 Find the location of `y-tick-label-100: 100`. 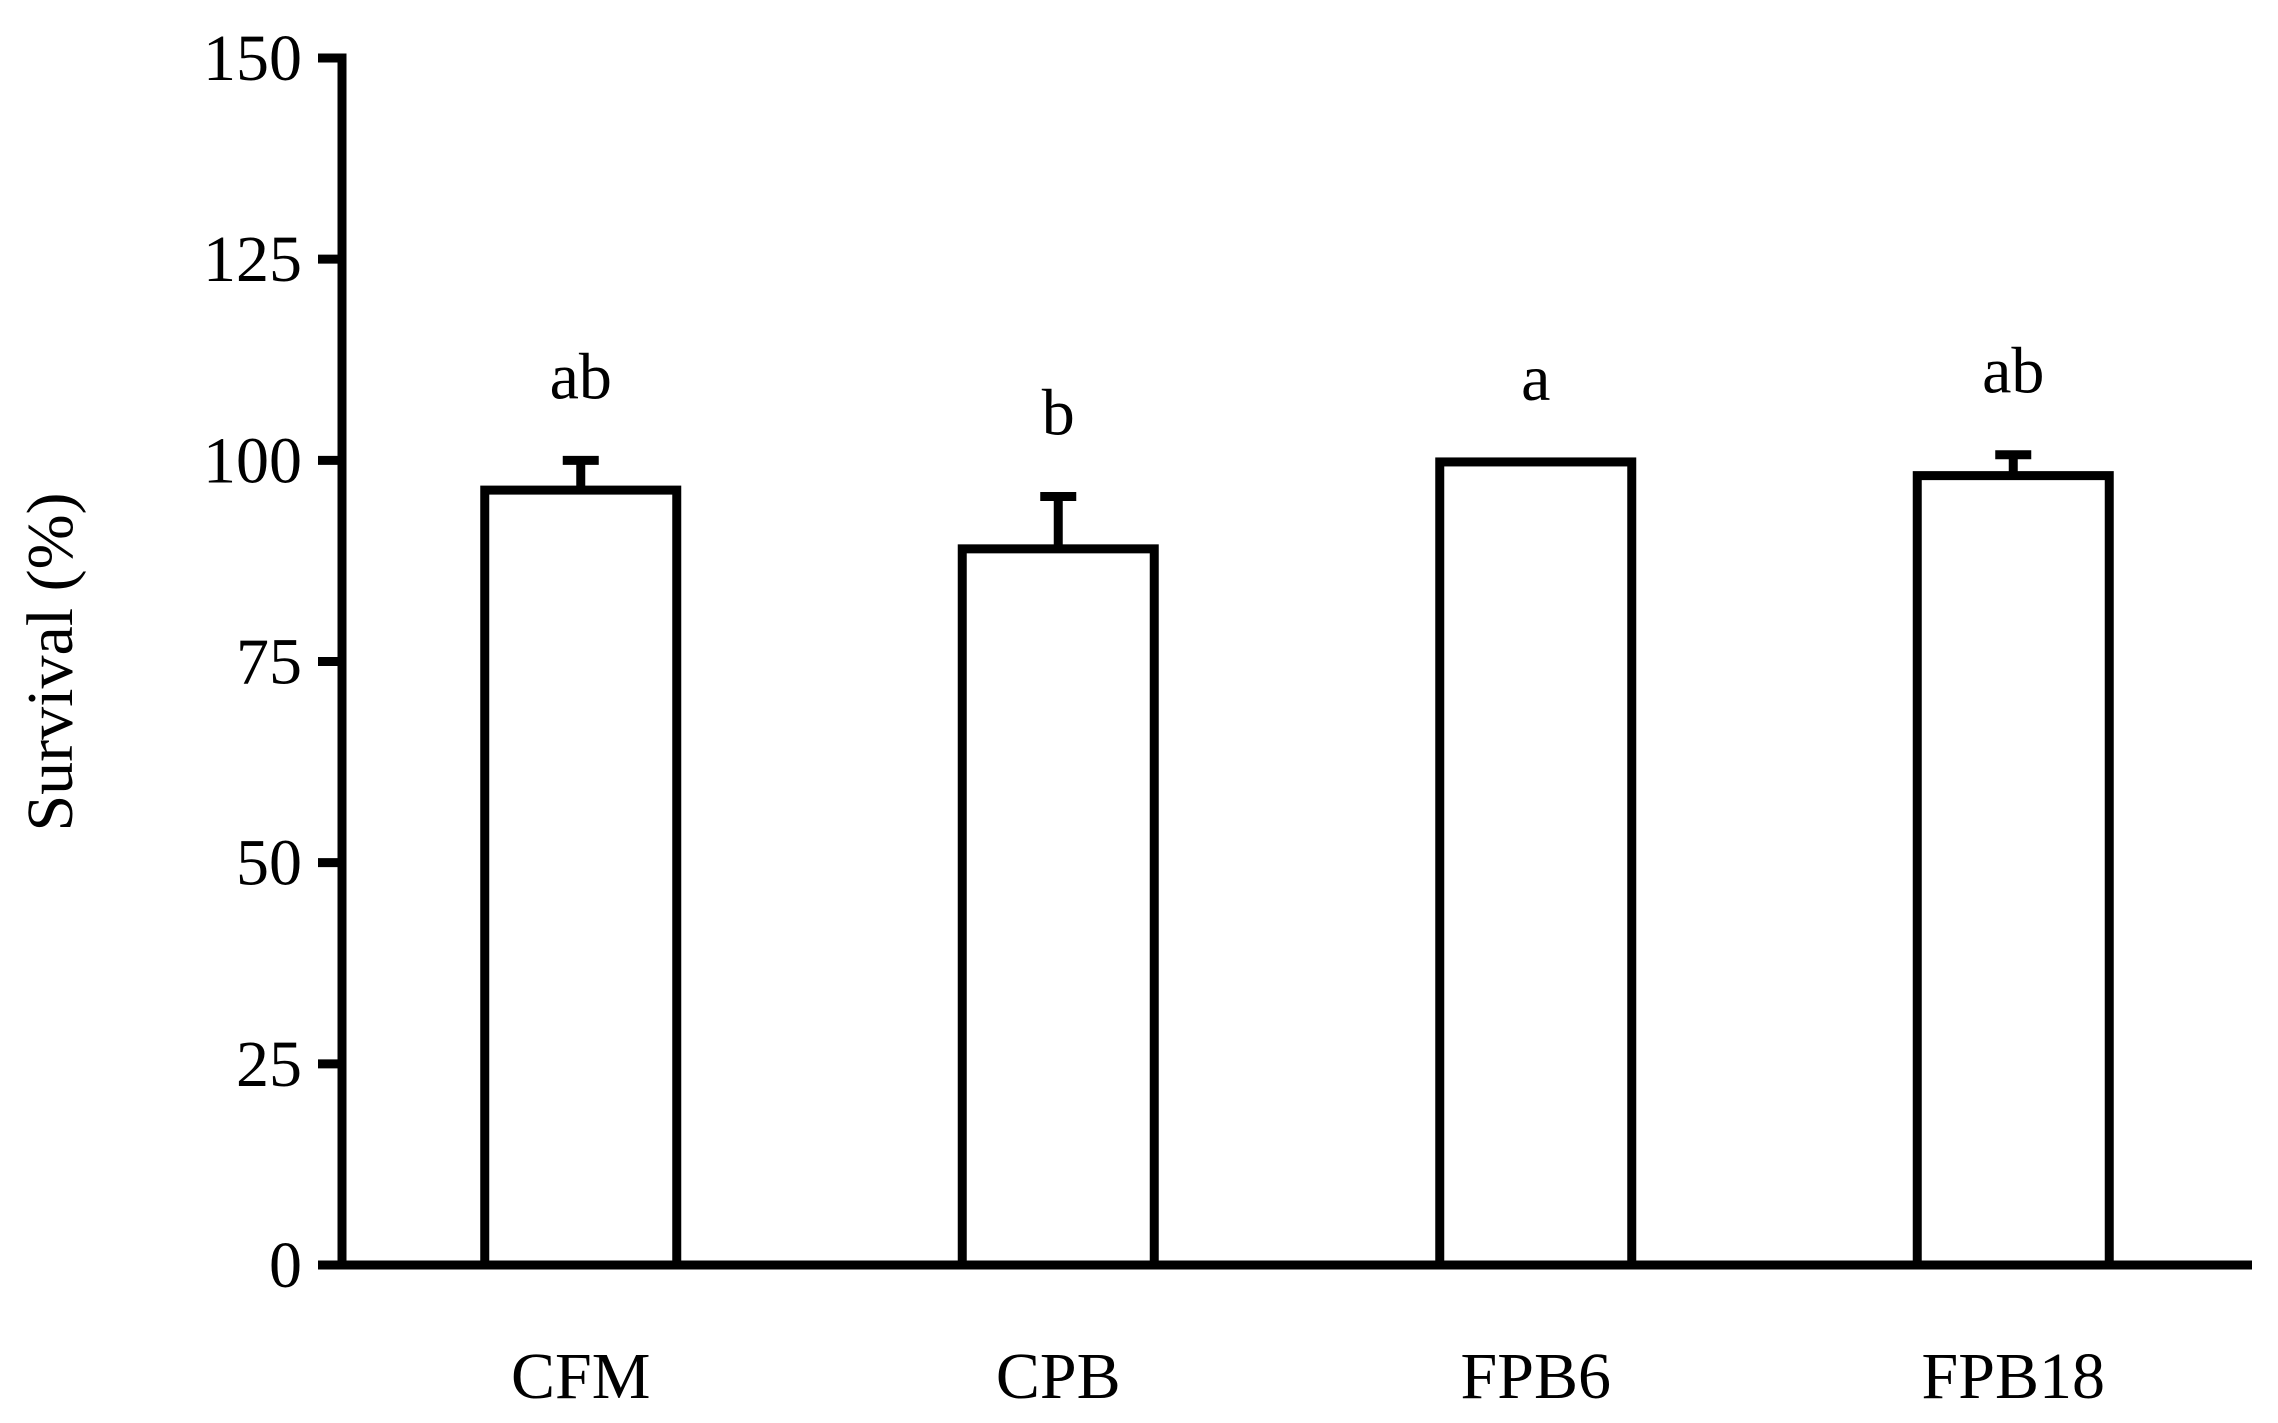

y-tick-label-100: 100 is located at coordinates (252, 460).